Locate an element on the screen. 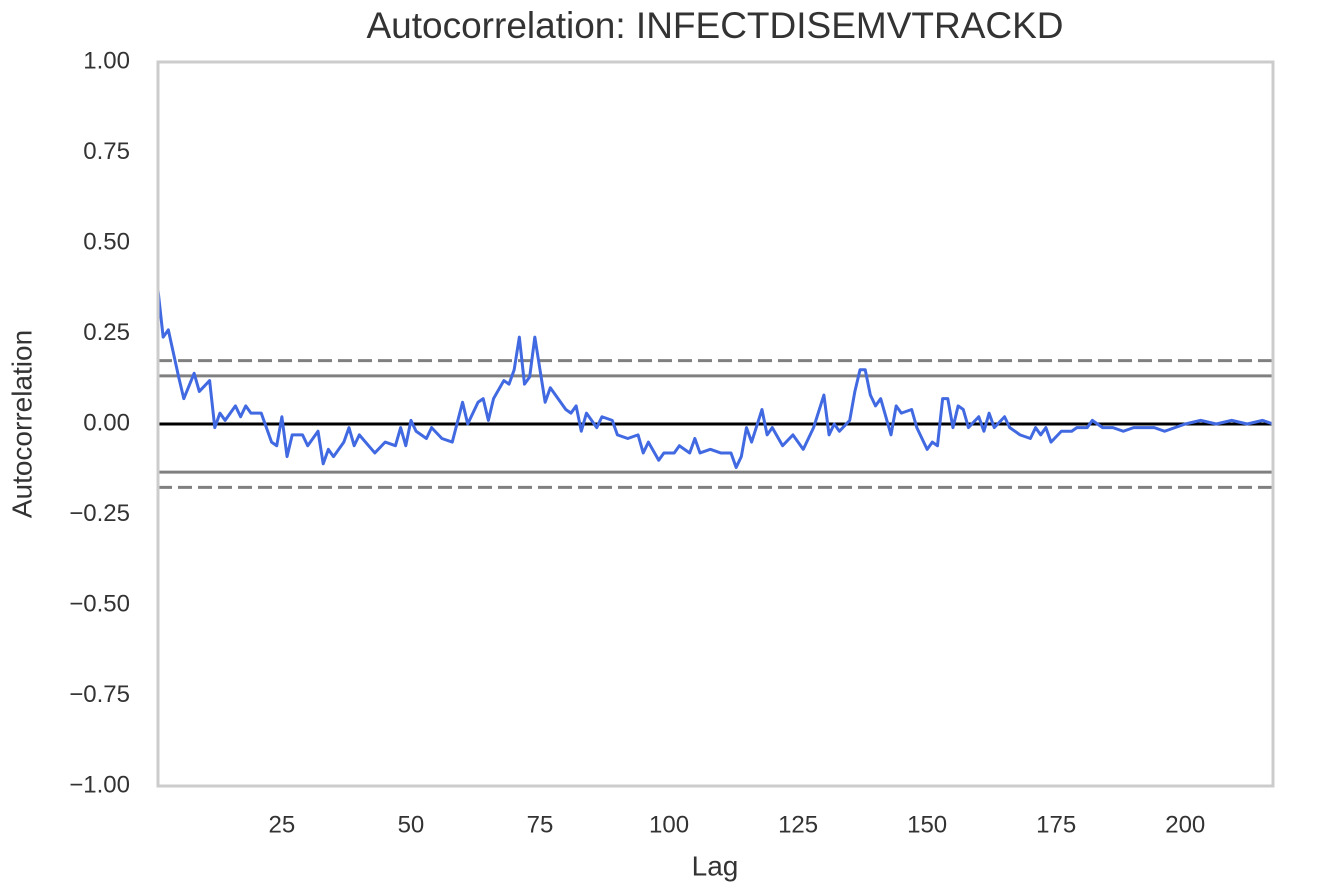 This screenshot has width=1318, height=894. y-tick-label: −0.25 is located at coordinates (99, 513).